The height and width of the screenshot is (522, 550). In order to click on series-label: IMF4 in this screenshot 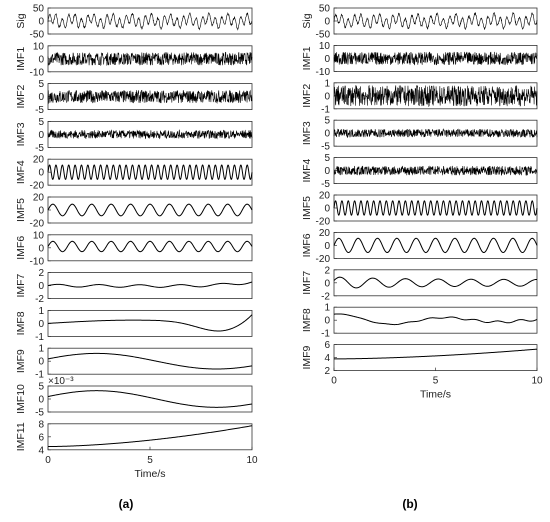, I will do `click(21, 172)`.